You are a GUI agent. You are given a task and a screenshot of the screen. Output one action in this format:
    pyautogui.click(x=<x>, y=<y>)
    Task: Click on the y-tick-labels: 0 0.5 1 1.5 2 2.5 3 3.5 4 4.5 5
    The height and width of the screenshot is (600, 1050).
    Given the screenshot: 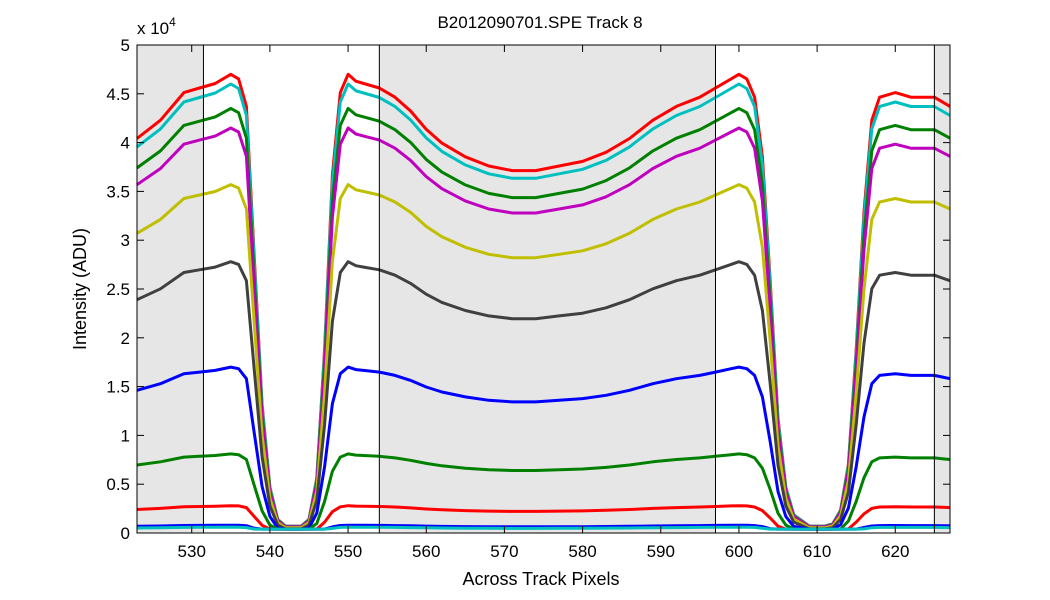 What is the action you would take?
    pyautogui.click(x=118, y=289)
    